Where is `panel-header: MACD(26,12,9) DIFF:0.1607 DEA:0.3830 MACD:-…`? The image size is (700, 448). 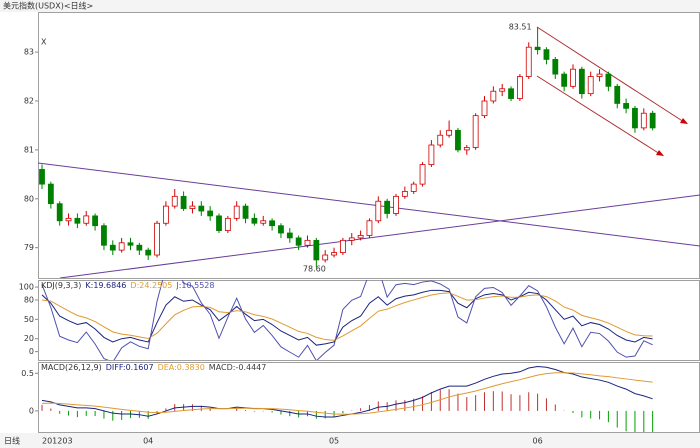
panel-header: MACD(26,12,9) DIFF:0.1607 DEA:0.3830 MACD:-… is located at coordinates (153, 367).